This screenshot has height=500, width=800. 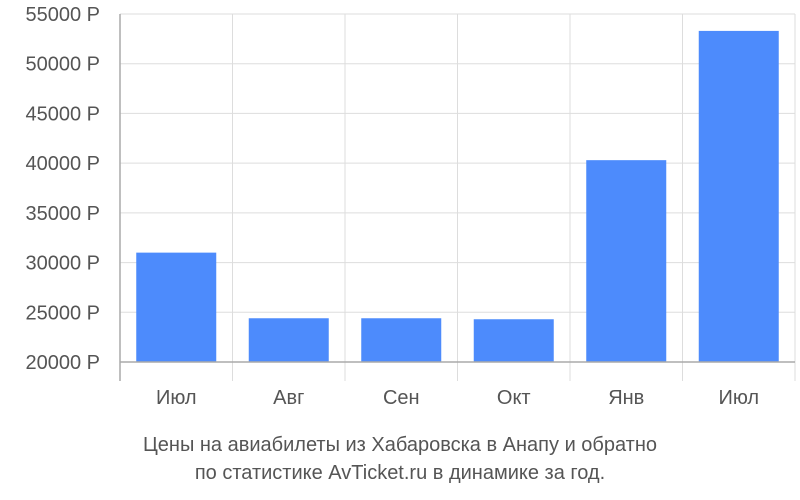 What do you see at coordinates (62, 114) in the screenshot?
I see `y-tick-label: 45000 Р` at bounding box center [62, 114].